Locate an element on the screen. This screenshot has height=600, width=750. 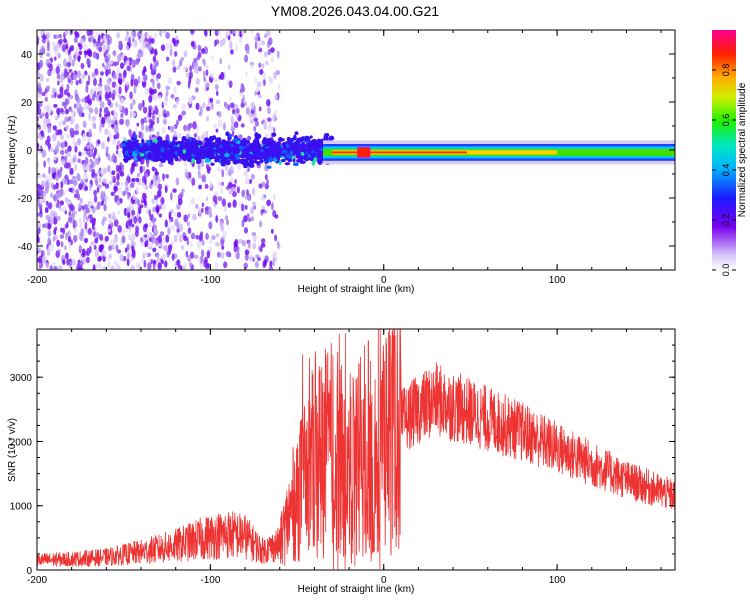
x-tick-label: 100 is located at coordinates (557, 580).